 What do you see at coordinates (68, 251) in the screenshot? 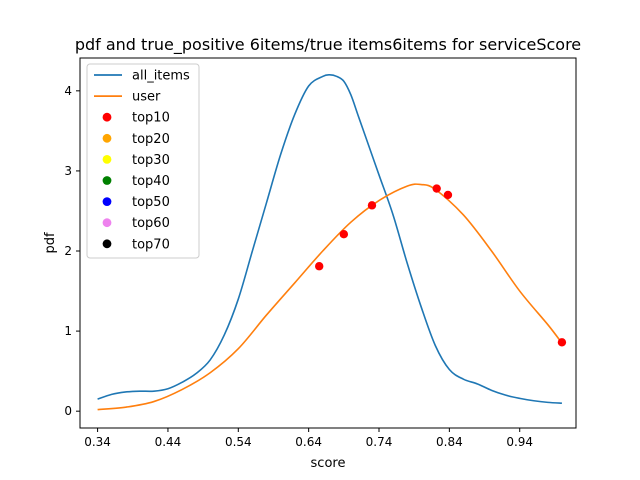
I see `y-tick-label: 2` at bounding box center [68, 251].